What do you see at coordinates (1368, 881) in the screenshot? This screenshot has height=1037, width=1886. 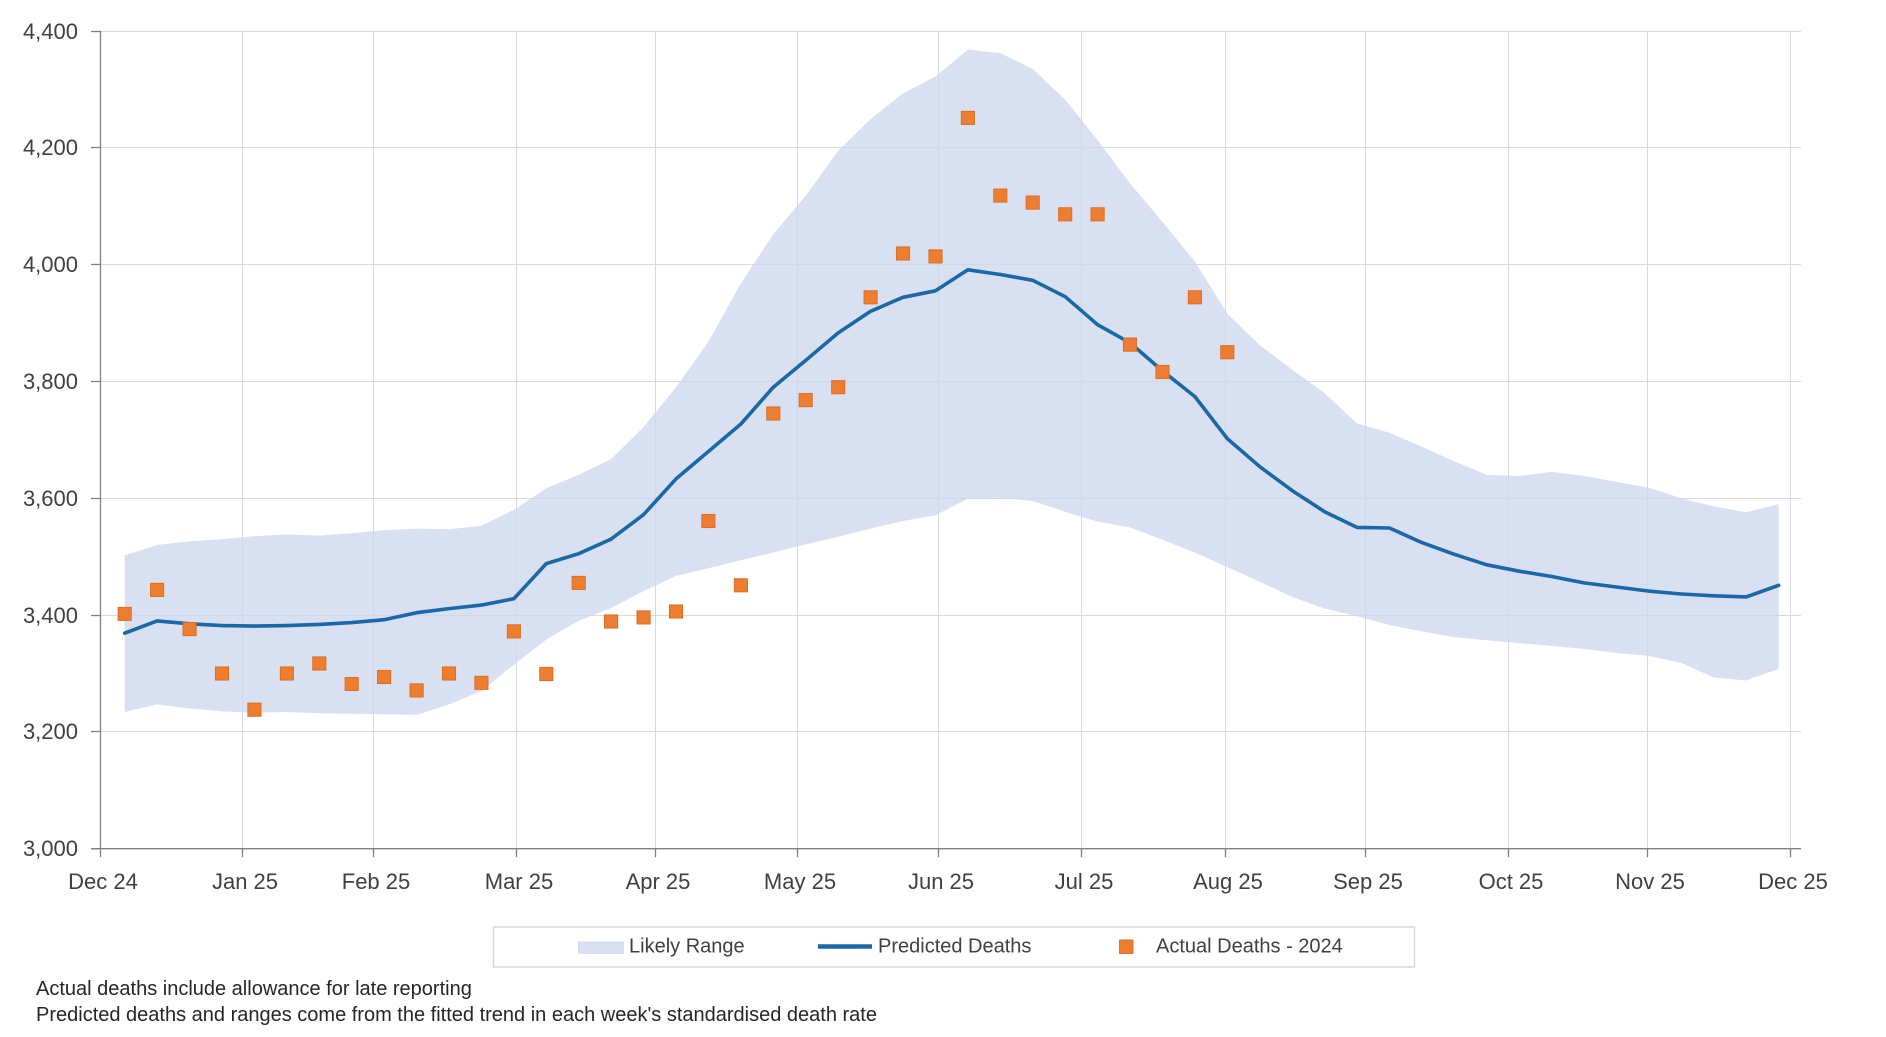 I see `svg-text: Sep 25` at bounding box center [1368, 881].